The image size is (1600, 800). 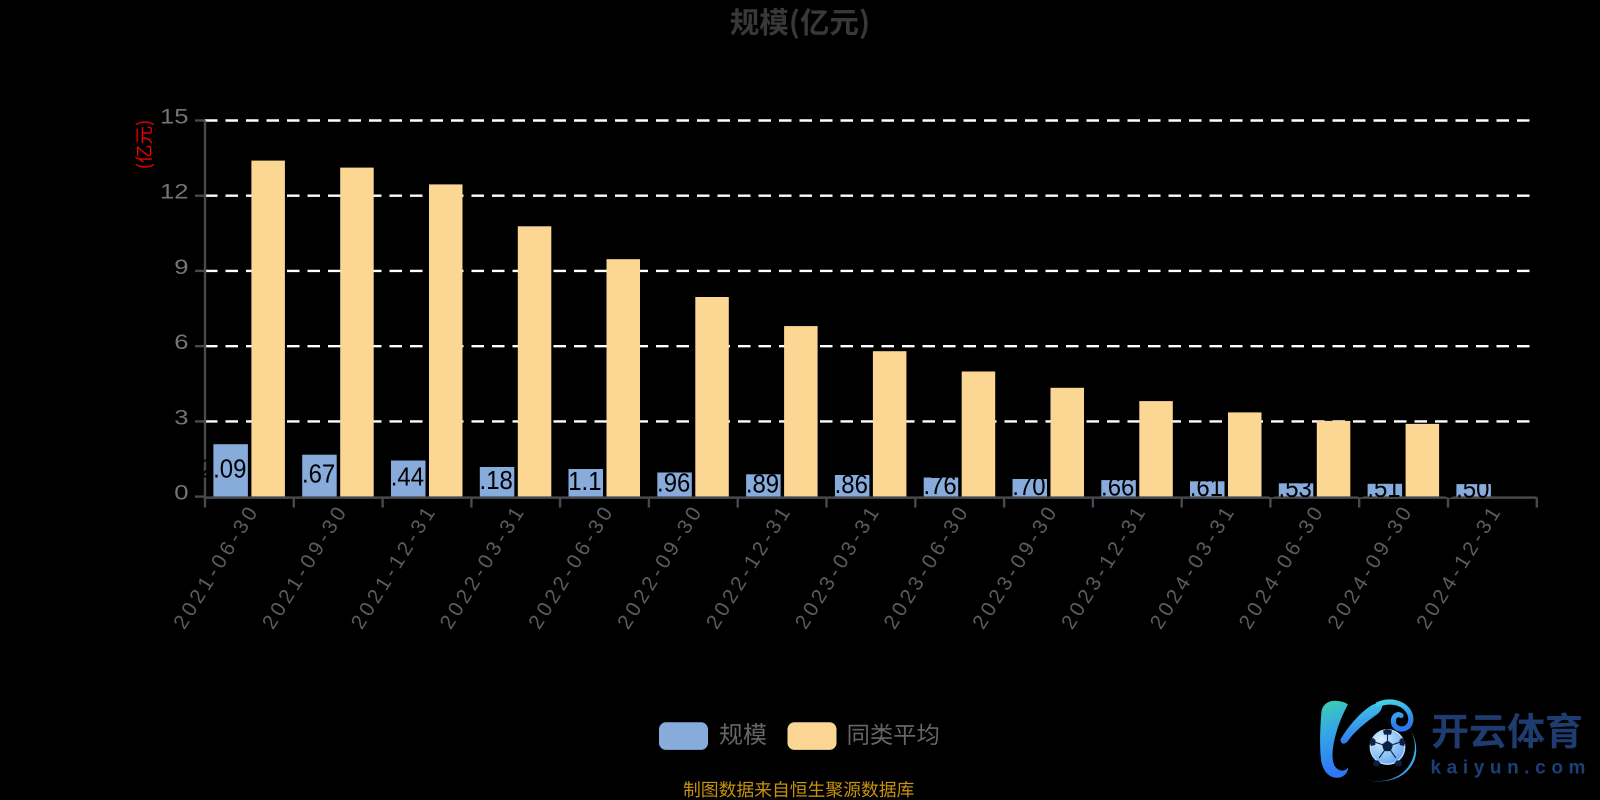 What do you see at coordinates (394, 566) in the screenshot?
I see `svg-text: 2021-12-31` at bounding box center [394, 566].